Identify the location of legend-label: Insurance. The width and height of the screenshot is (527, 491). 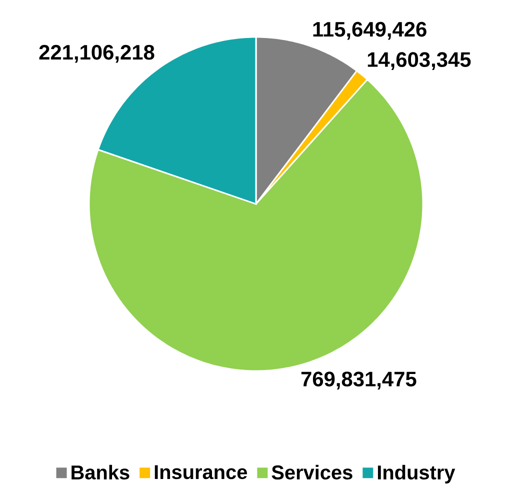
(201, 472).